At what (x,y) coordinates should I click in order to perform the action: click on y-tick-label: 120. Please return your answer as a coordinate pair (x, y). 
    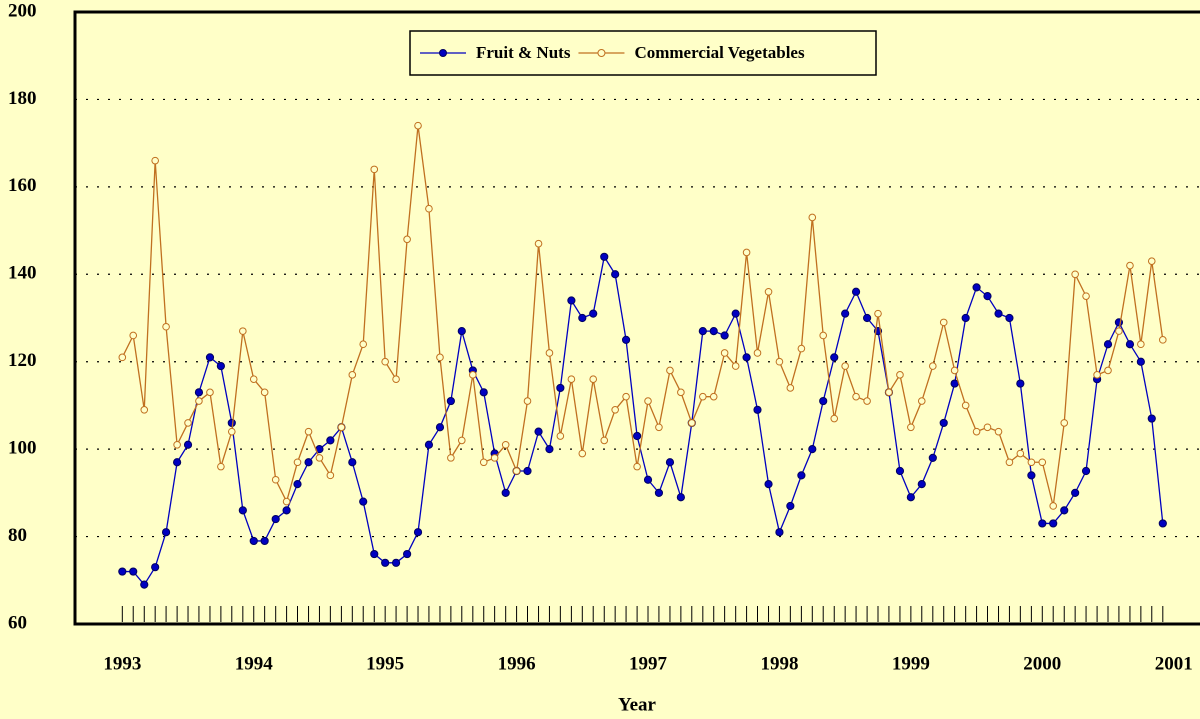
    Looking at the image, I should click on (22, 360).